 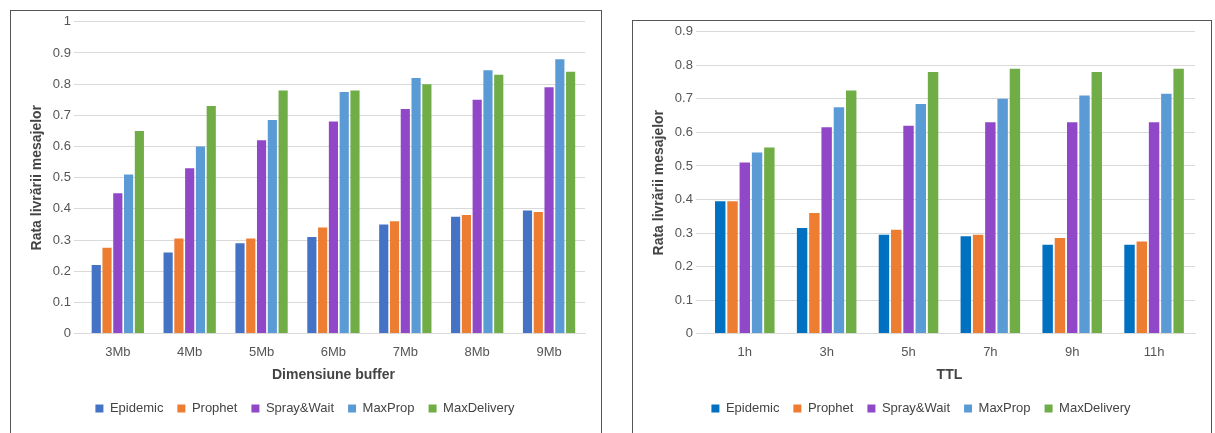 What do you see at coordinates (67, 21) in the screenshot?
I see `y-tick-label: 1` at bounding box center [67, 21].